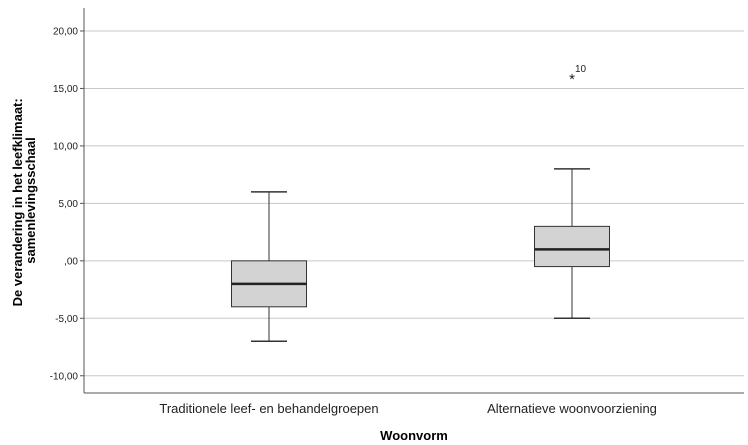 The width and height of the screenshot is (748, 445). Describe the element at coordinates (65, 89) in the screenshot. I see `y-tick-label: 15,00` at that location.